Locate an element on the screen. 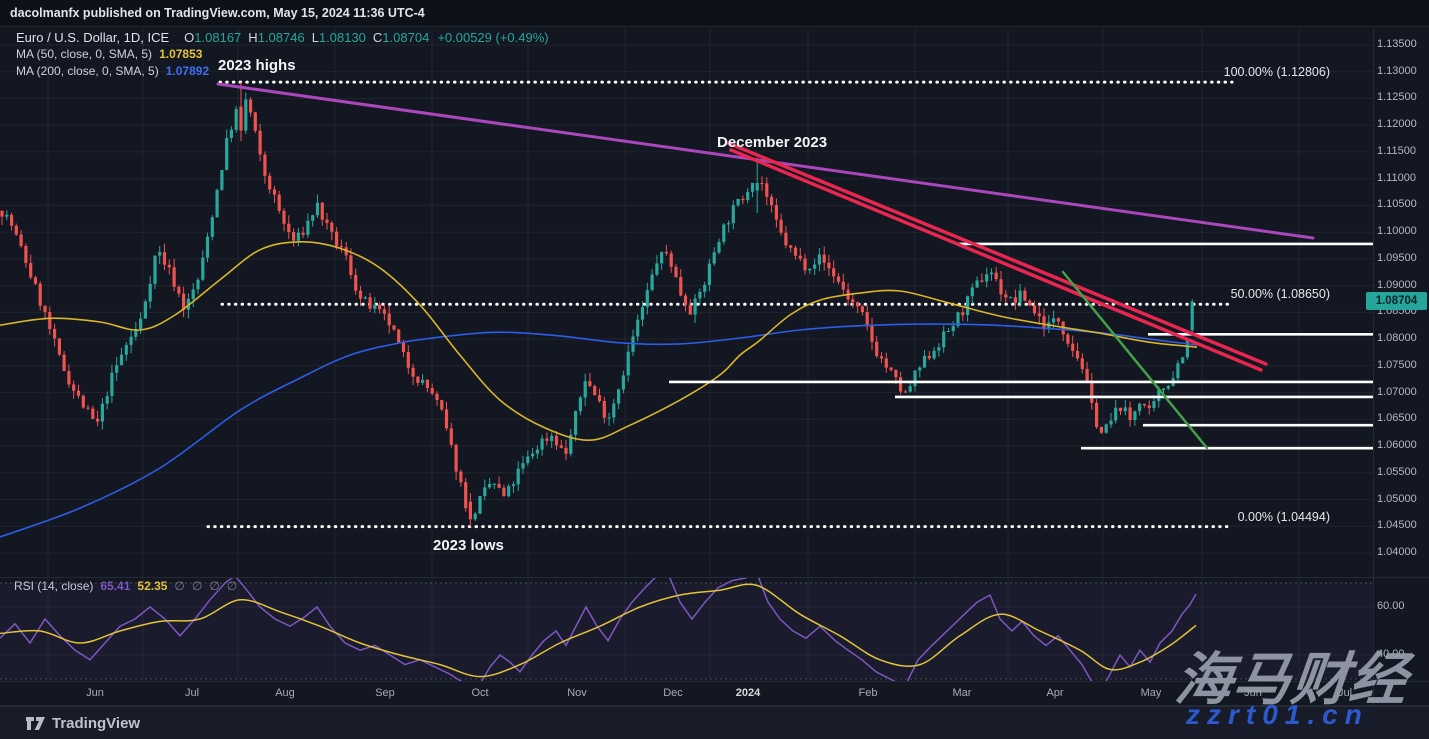  last-price-badge: 1.08704 is located at coordinates (1396, 301).